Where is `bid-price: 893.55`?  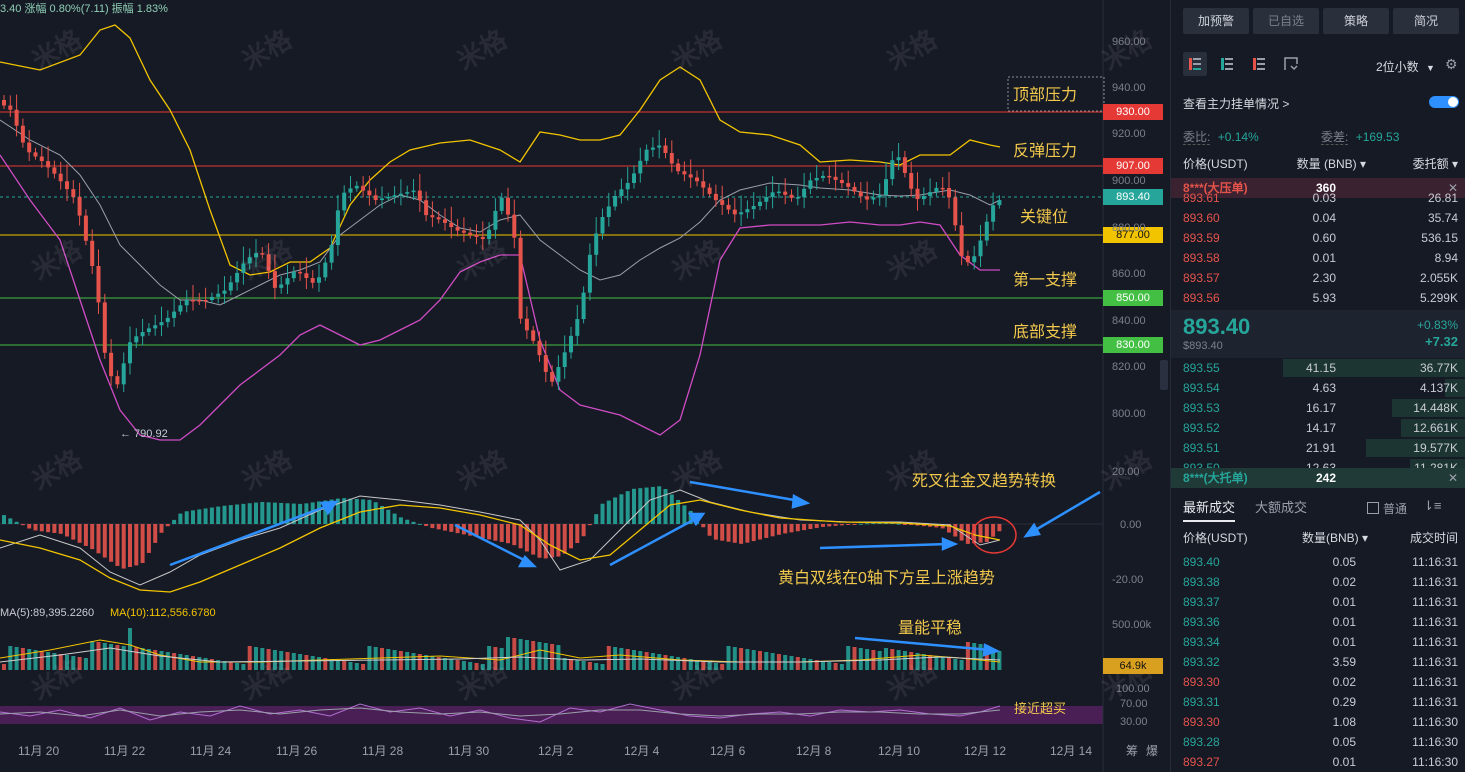
bid-price: 893.55 is located at coordinates (1201, 368).